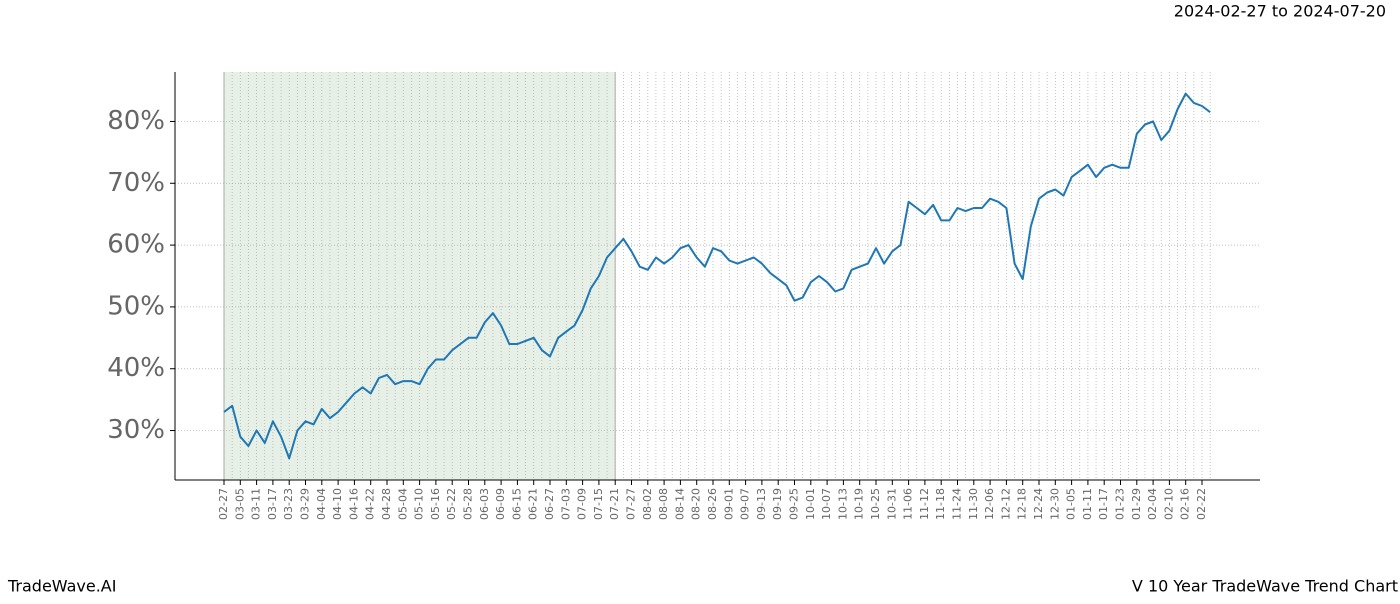  What do you see at coordinates (516, 504) in the screenshot?
I see `x-tick-label: 06-15` at bounding box center [516, 504].